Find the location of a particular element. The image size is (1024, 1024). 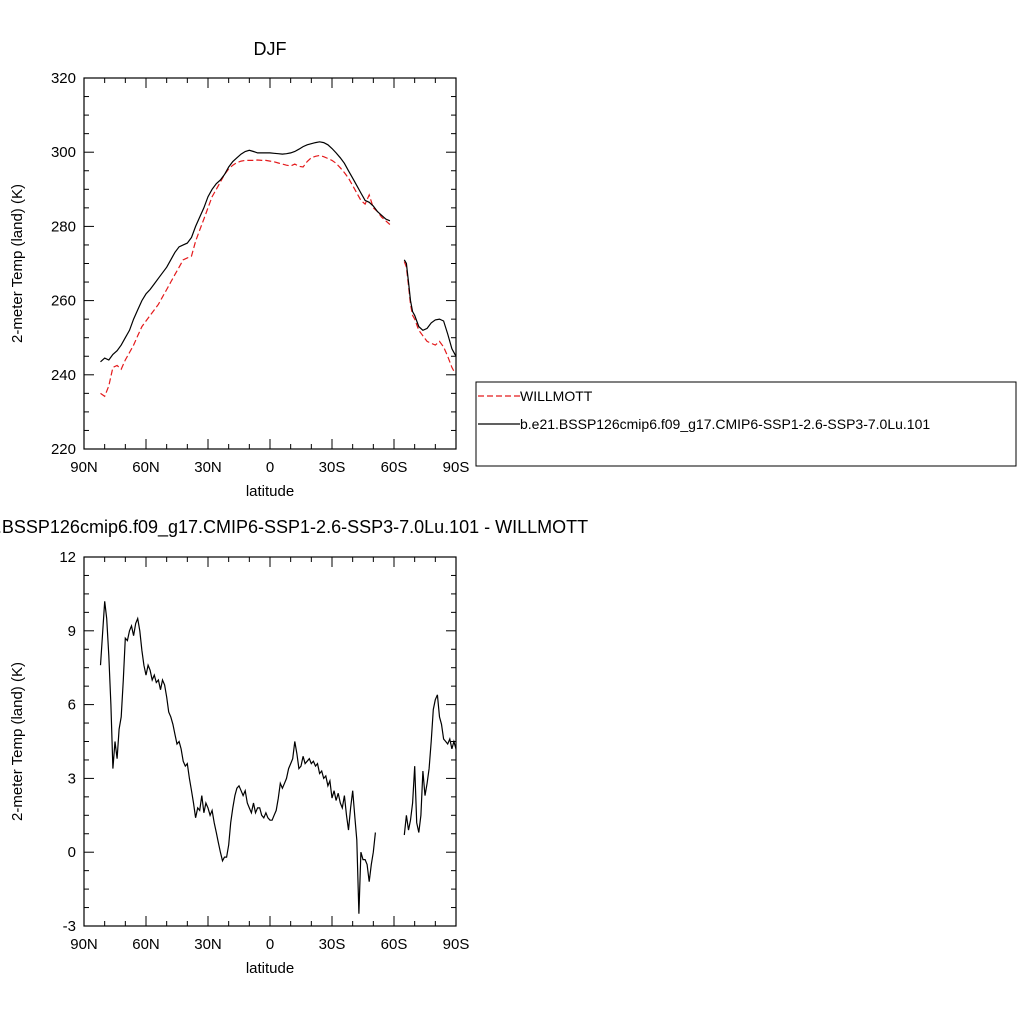

y-tick-label: 260 is located at coordinates (63, 301).